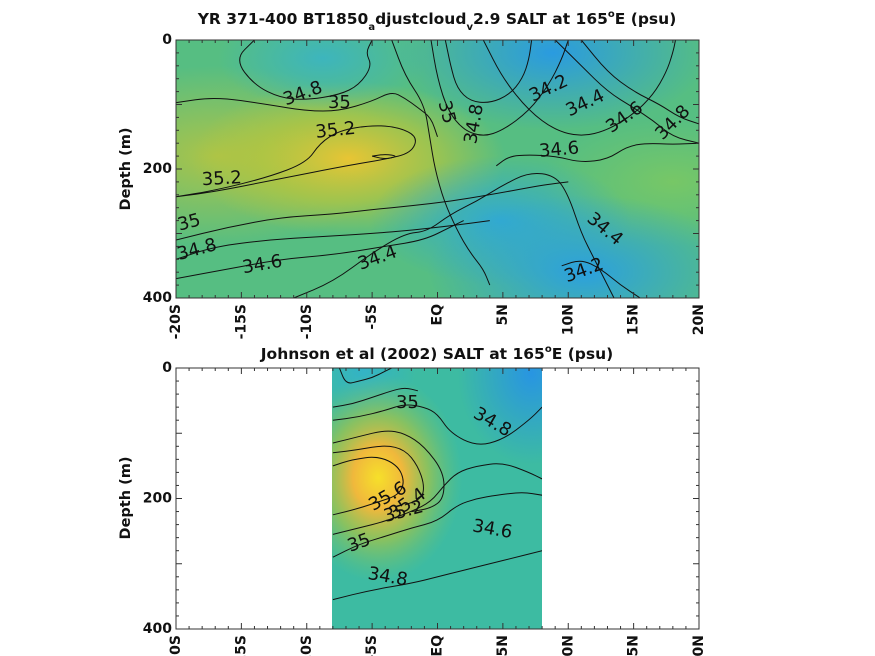  I want to click on bottom-chart-title: Johnson et al (2002) SALT at 165oE (psu), so click(436, 353).